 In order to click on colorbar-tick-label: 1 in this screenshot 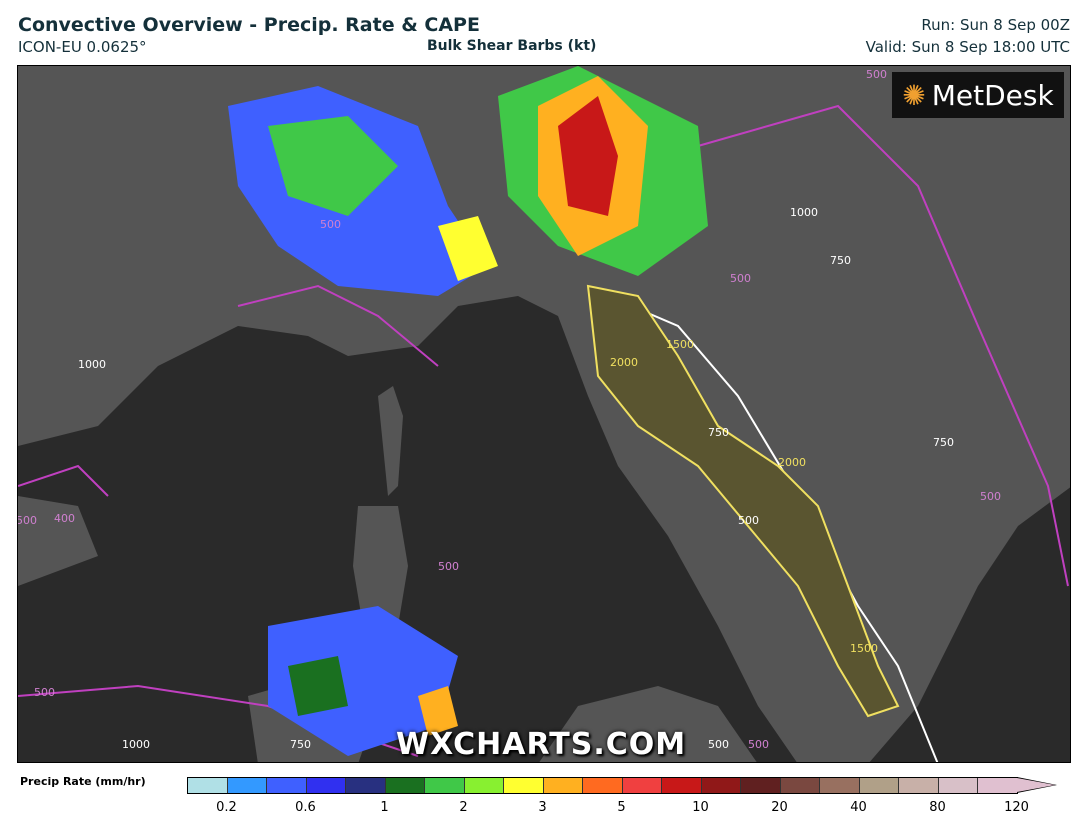, I will do `click(384, 807)`.